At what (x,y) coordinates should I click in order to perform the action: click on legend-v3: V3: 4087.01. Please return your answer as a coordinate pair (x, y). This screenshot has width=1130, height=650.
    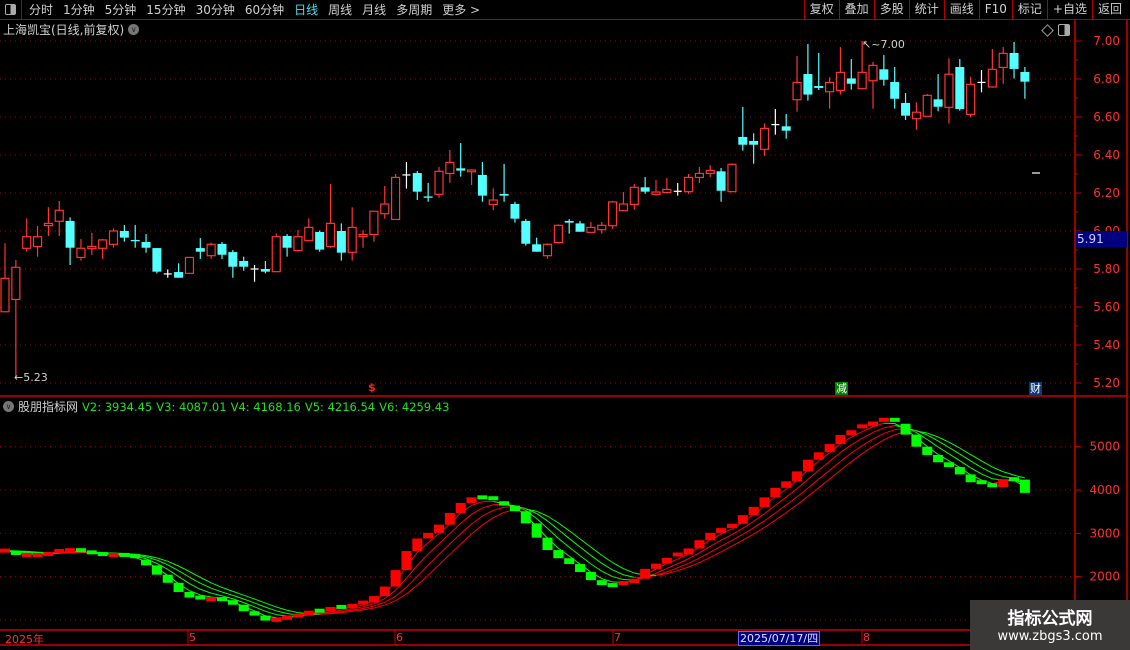
    Looking at the image, I should click on (191, 406).